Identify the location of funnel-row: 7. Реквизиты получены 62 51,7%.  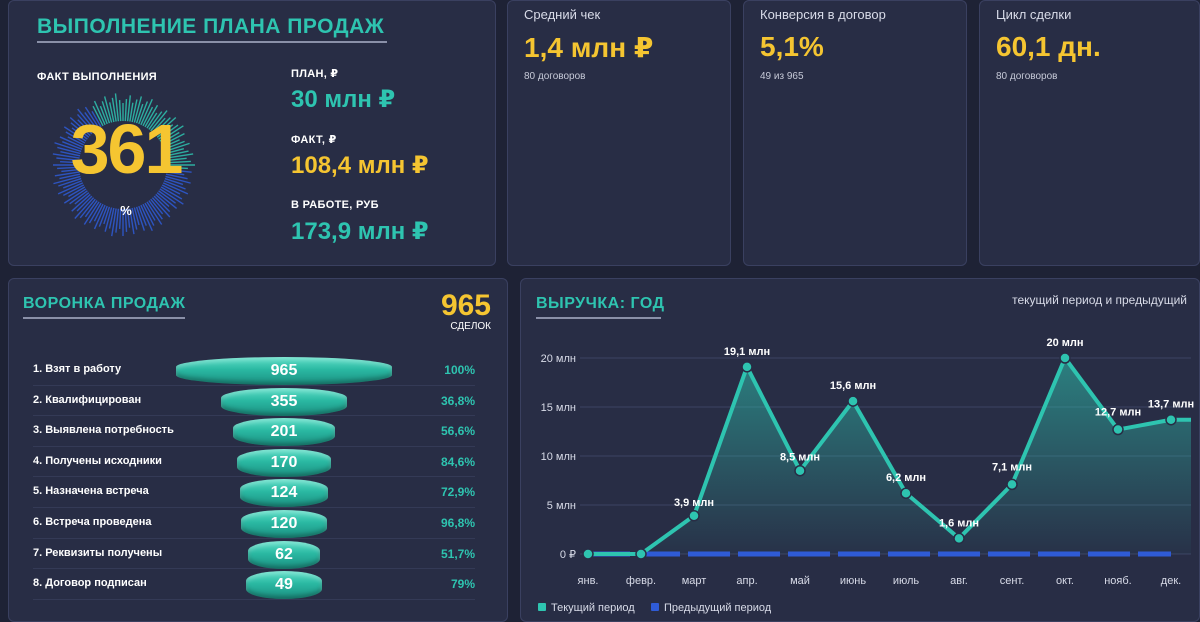
(254, 554).